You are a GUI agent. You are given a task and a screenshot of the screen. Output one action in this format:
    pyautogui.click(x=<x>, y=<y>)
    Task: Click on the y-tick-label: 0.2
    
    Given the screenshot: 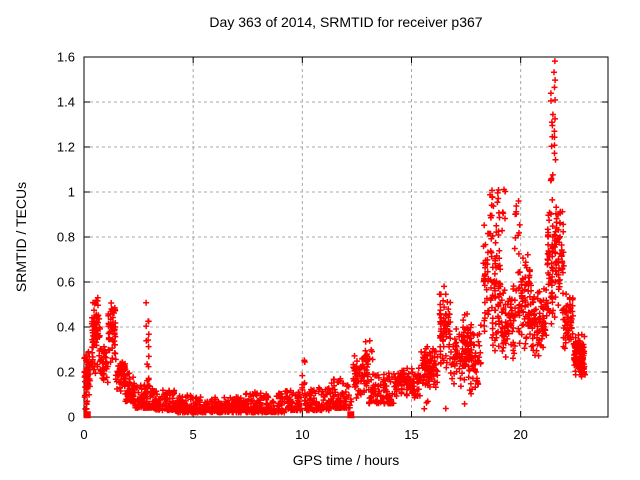 What is the action you would take?
    pyautogui.click(x=66, y=372)
    